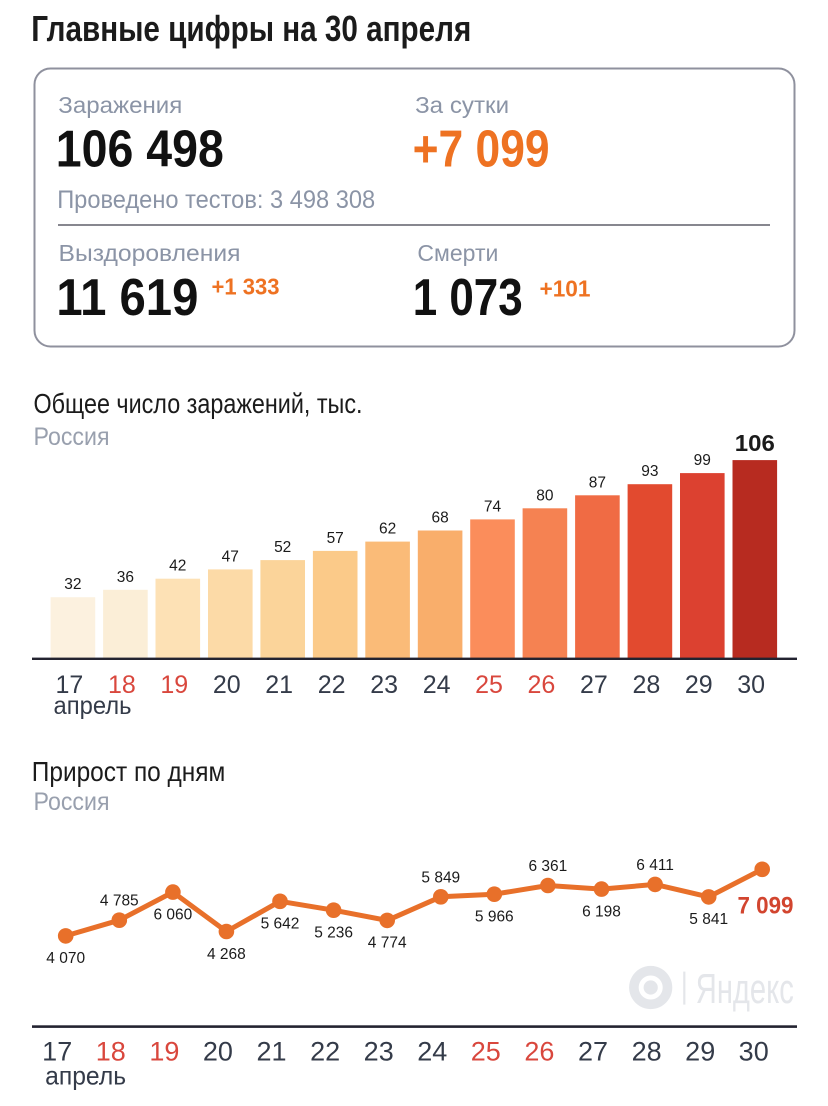 Image resolution: width=828 pixels, height=1106 pixels. Describe the element at coordinates (601, 911) in the screenshot. I see `svg-text: 6 198` at that location.